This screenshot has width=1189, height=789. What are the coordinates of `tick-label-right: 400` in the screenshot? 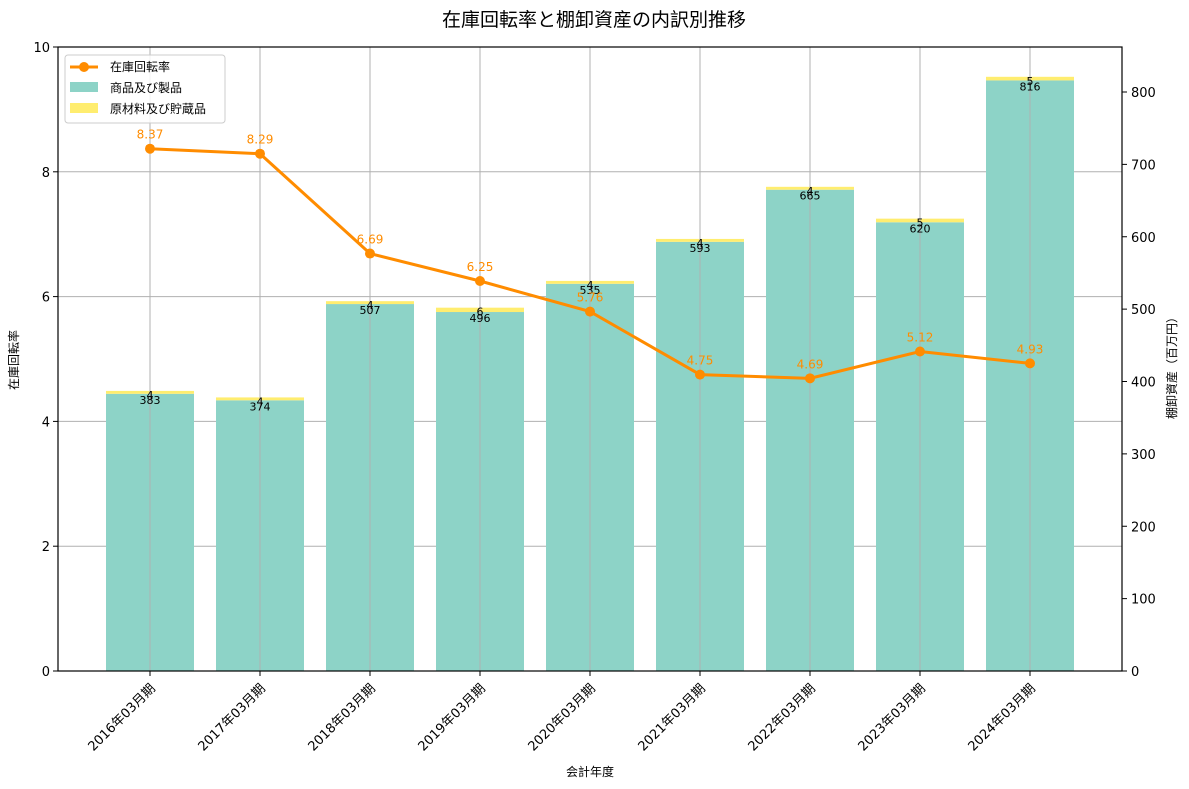 It's located at (1143, 383).